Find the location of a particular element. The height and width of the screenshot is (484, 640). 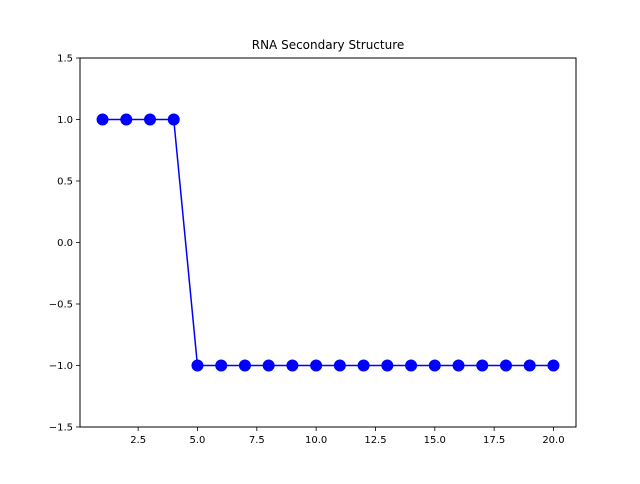

x-tick-label-3: 10.0 is located at coordinates (316, 440).